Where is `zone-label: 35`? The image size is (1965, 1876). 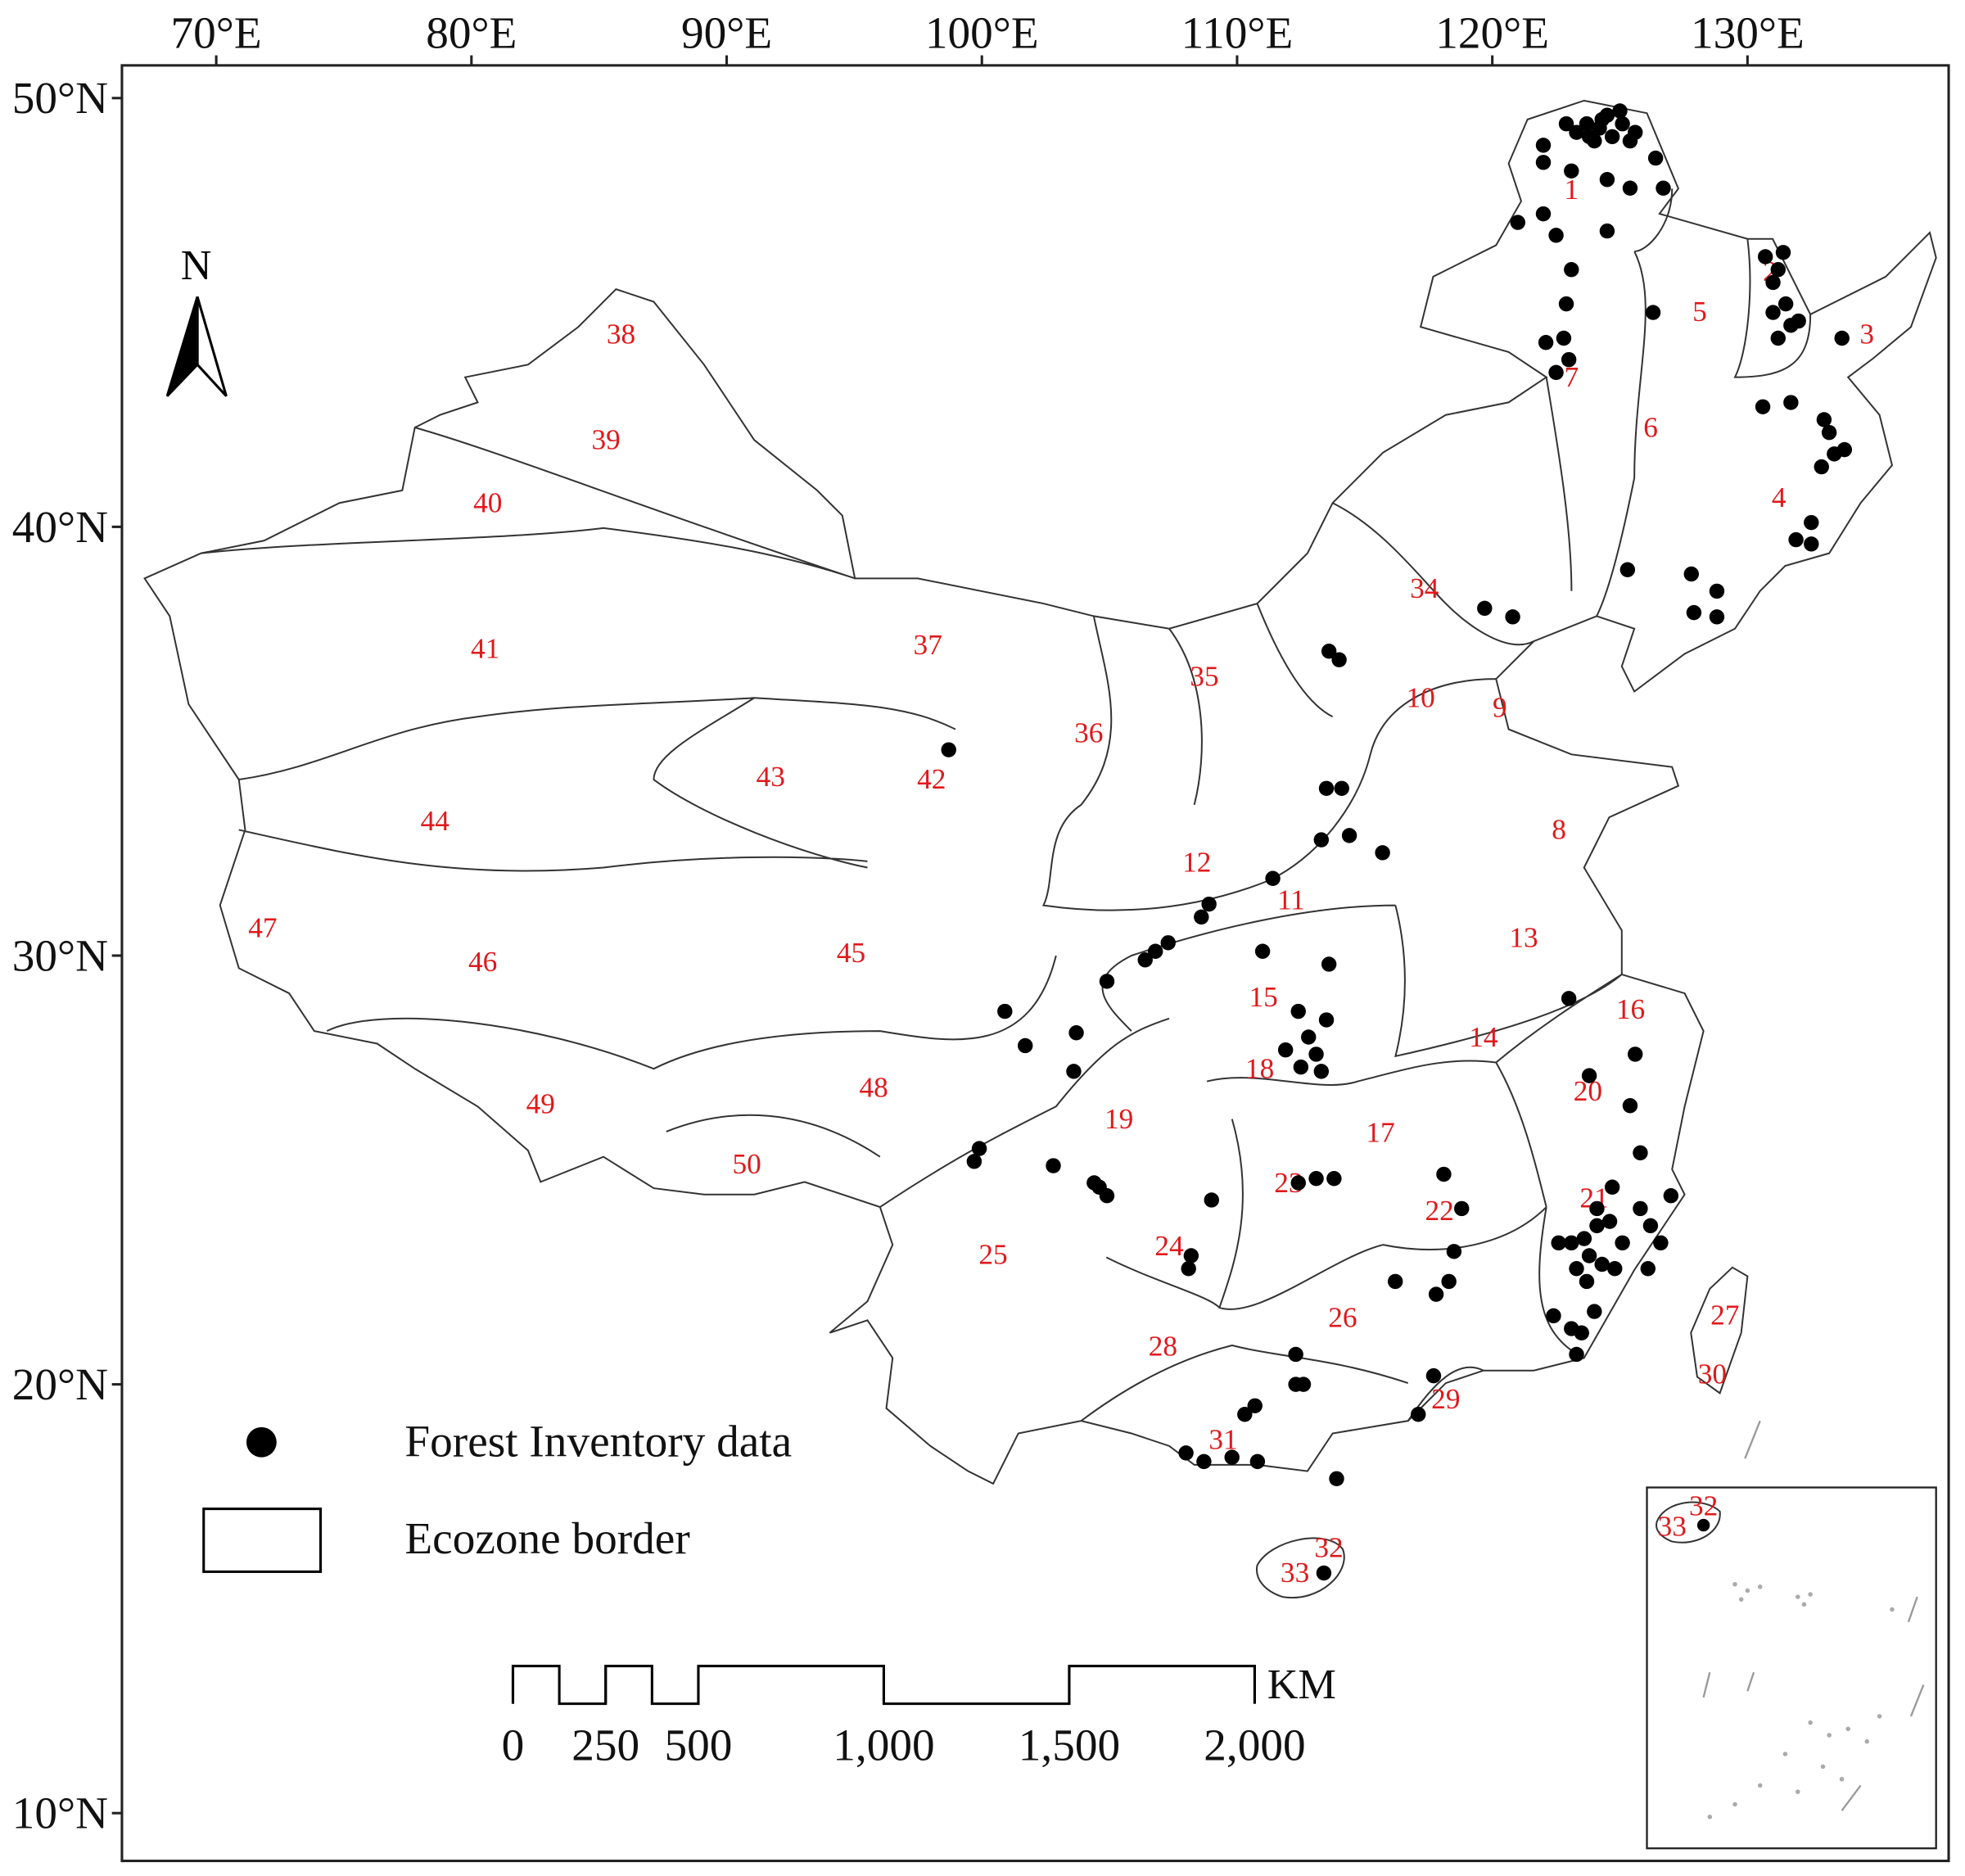 zone-label: 35 is located at coordinates (1204, 676).